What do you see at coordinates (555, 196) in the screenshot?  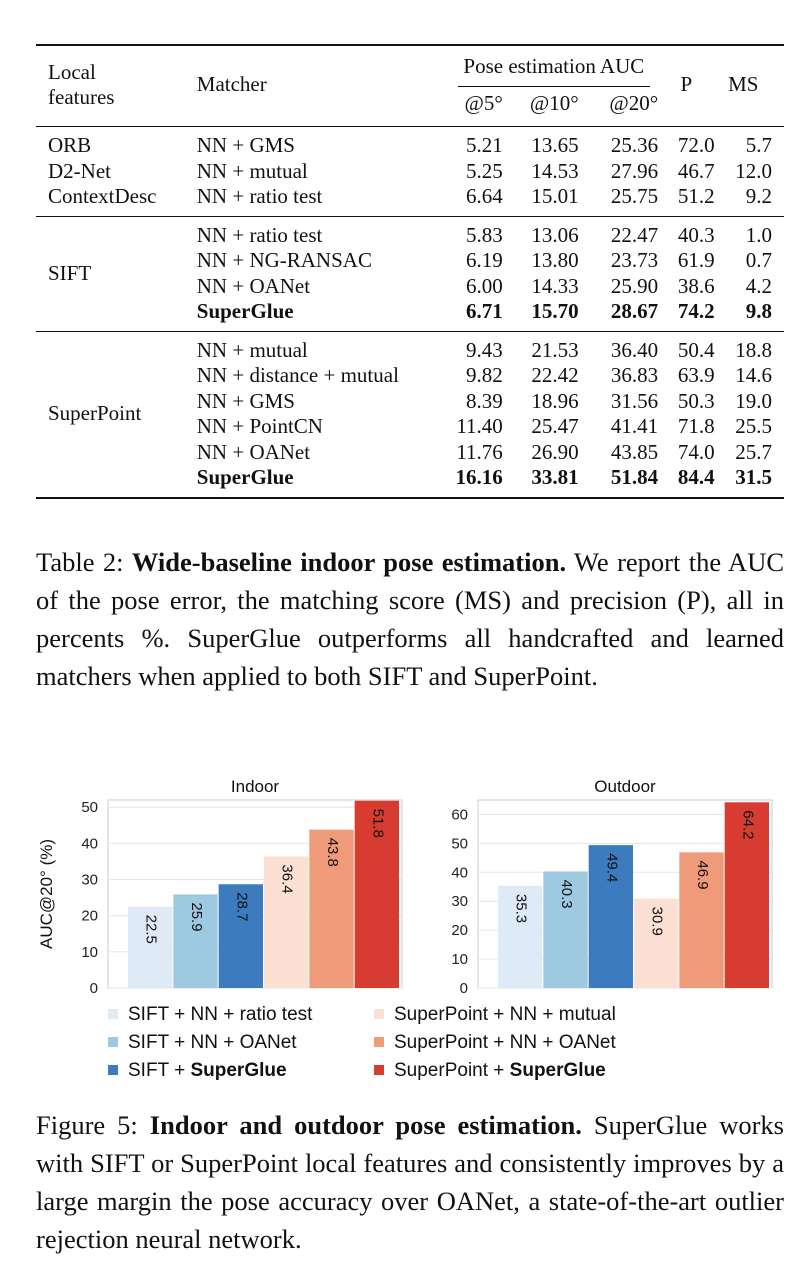 I see `cell-auc10: 15.01` at bounding box center [555, 196].